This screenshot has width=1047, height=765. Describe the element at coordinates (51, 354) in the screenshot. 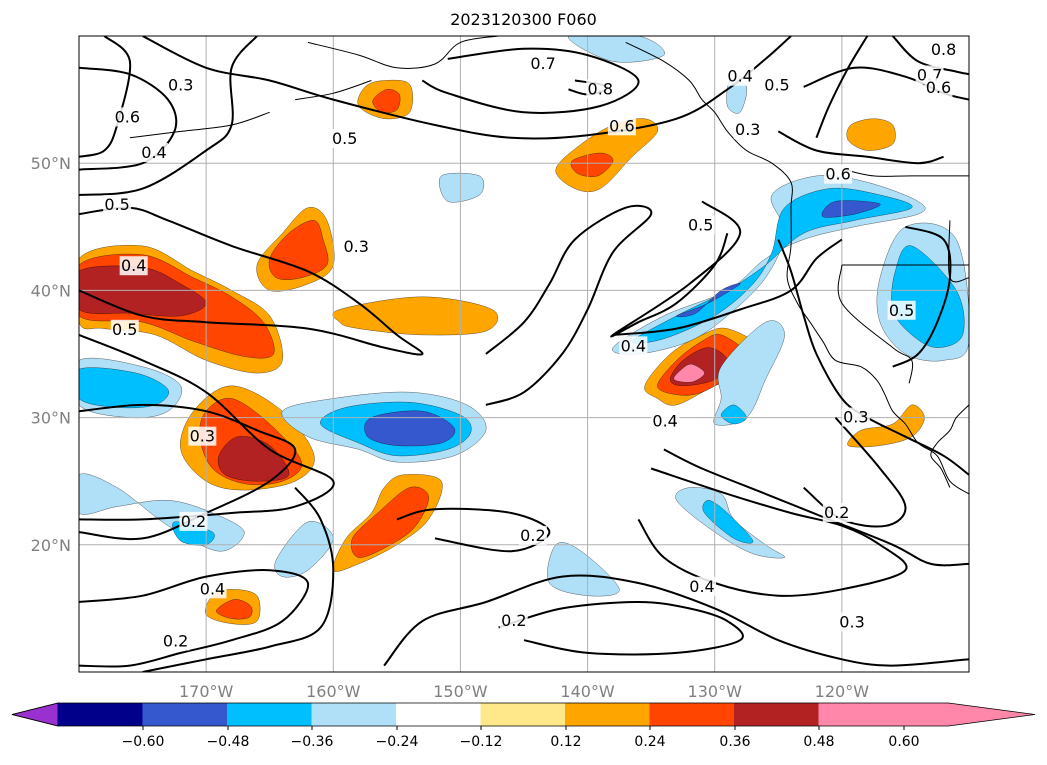

I see `latitude-labels: 20°N 30°N 40°N 50°N` at that location.